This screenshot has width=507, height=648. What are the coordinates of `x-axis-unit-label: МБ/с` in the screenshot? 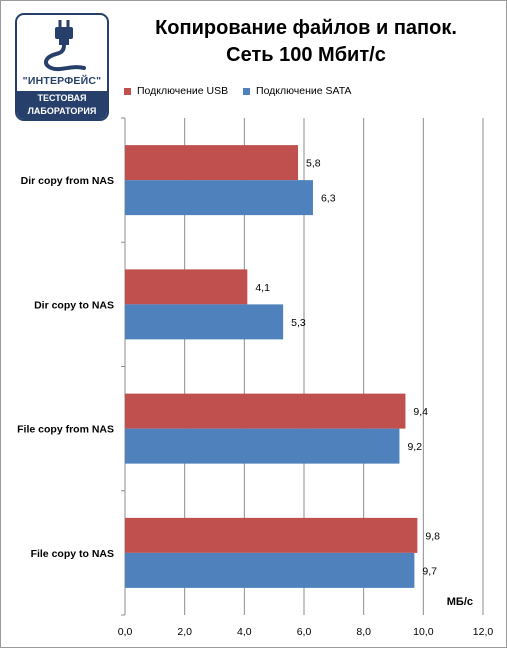 It's located at (460, 602).